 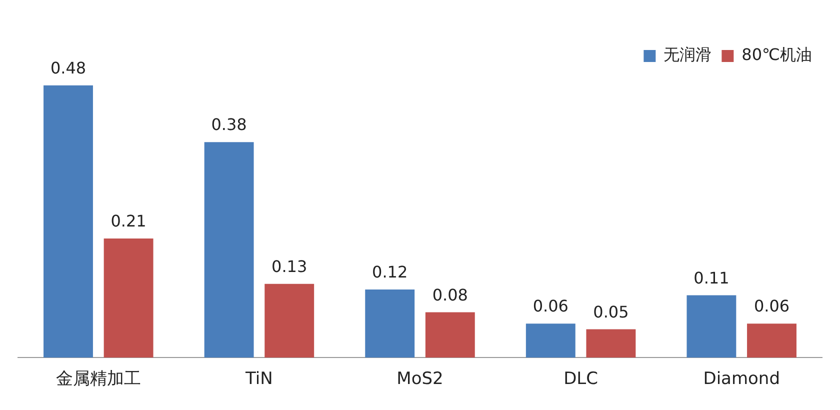 I want to click on data-label: 0.38, so click(x=229, y=124).